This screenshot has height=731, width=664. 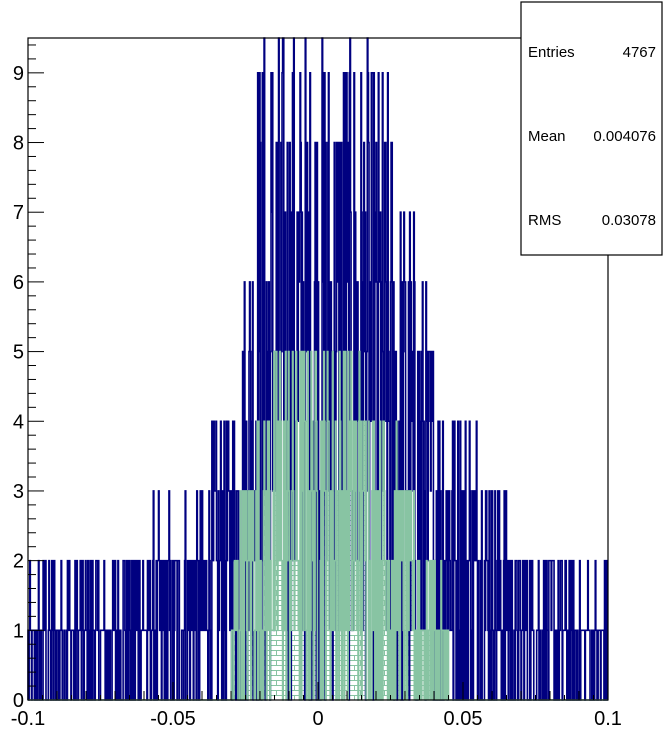 I want to click on y-tick-label: 8, so click(x=18, y=144).